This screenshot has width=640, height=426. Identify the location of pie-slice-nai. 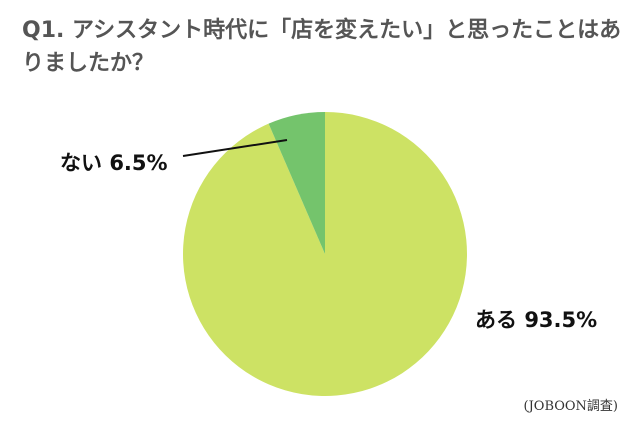
(296, 183).